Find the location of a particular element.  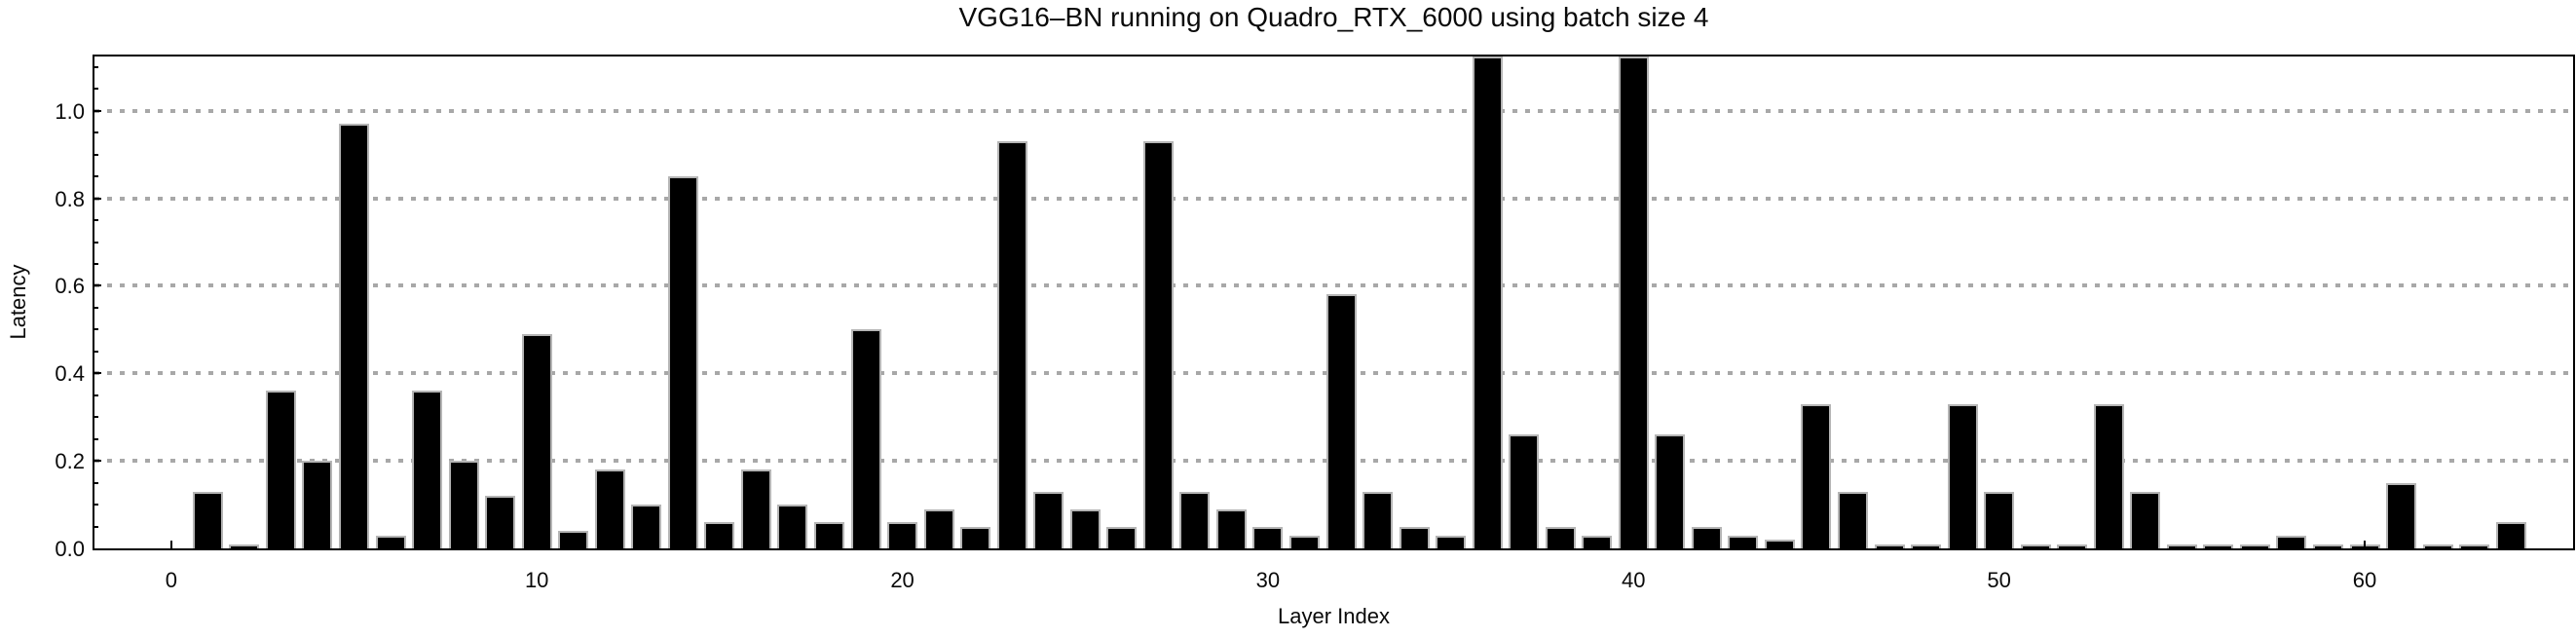

y-minor-tick-0.85 is located at coordinates (96, 177).